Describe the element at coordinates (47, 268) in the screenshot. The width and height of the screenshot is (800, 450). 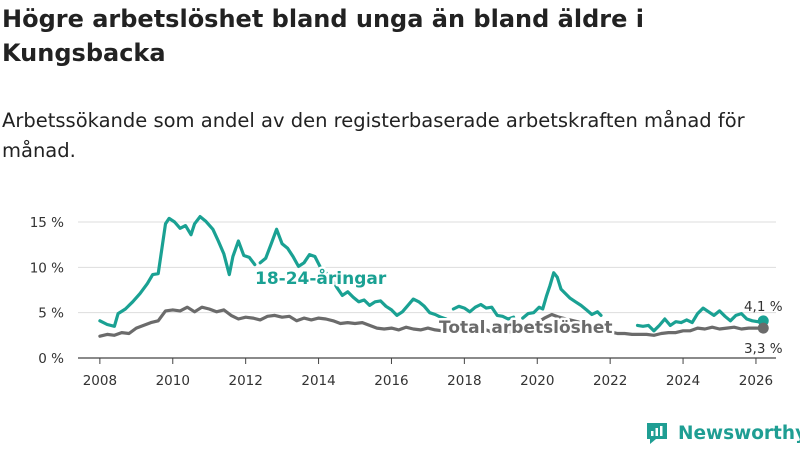
I see `y-tick-label: 10 %` at that location.